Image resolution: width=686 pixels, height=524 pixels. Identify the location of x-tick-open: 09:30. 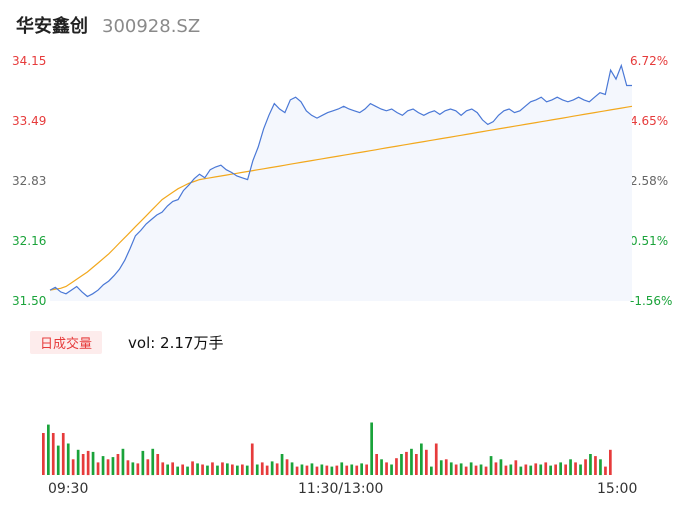
(68, 489).